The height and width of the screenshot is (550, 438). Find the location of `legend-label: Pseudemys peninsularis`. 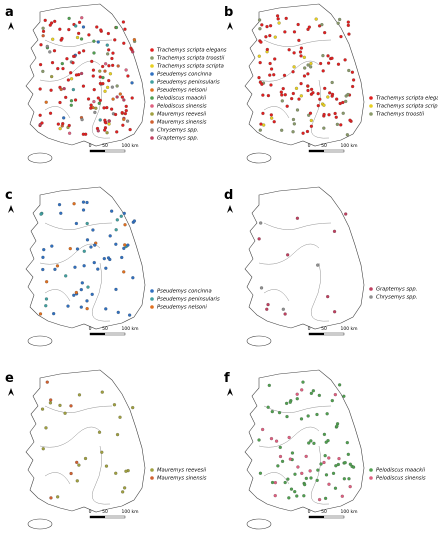

legend-label: Pseudemys peninsularis is located at coordinates (188, 300).